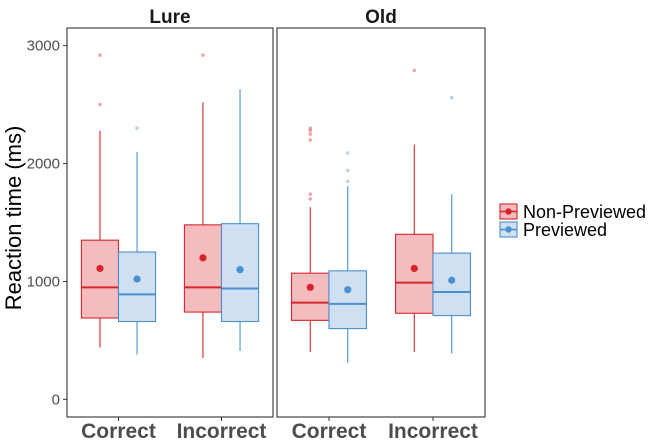 This screenshot has height=445, width=664. I want to click on legend-label: Previewed, so click(565, 230).